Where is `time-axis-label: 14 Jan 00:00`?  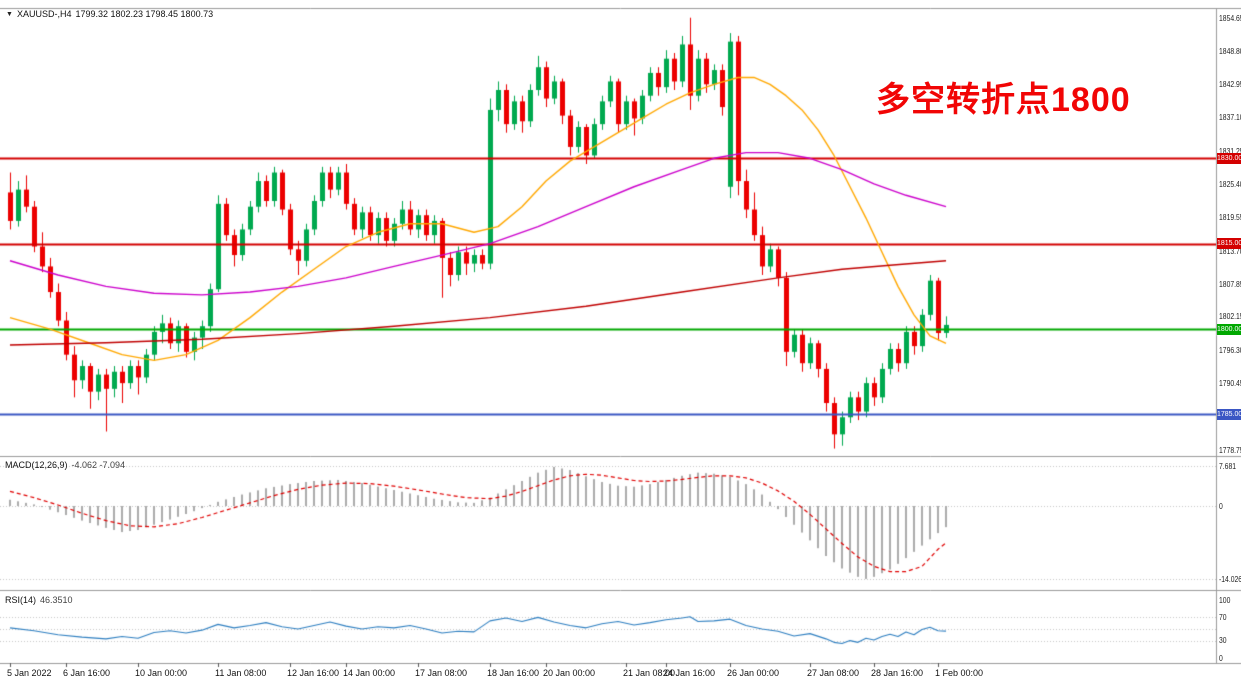
time-axis-label: 14 Jan 00:00 is located at coordinates (369, 673).